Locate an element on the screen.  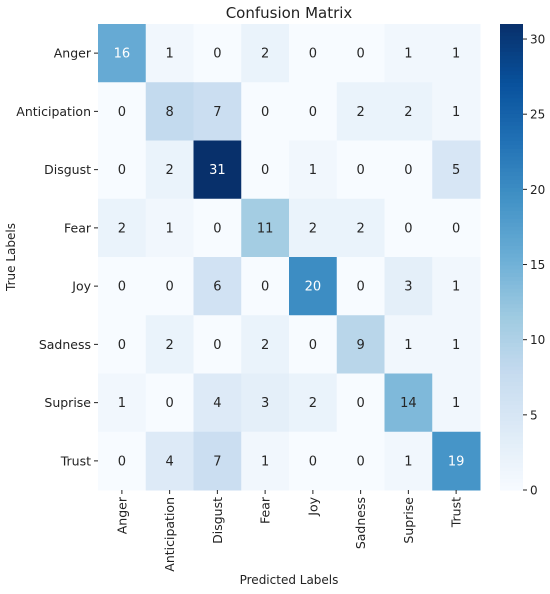
colorbar-tick-label: 25 is located at coordinates (537, 115).